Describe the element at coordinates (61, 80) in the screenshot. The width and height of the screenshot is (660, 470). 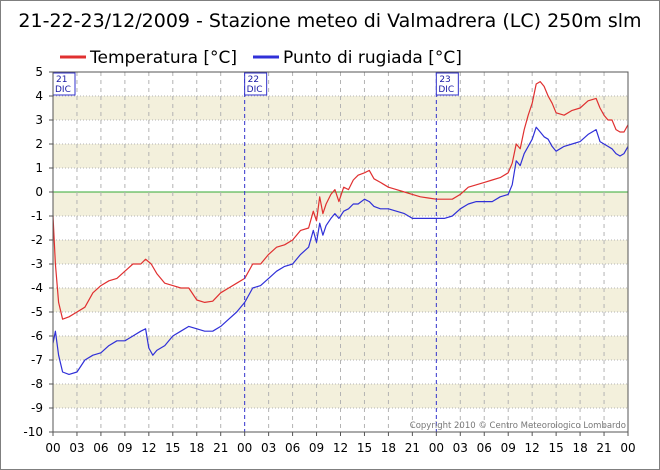
I see `day-label-day: 21` at that location.